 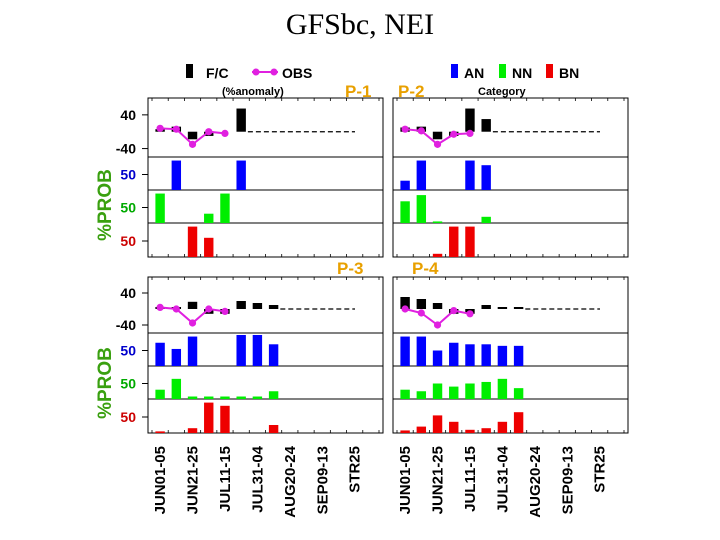 I want to click on bn-legend-label: BN, so click(x=569, y=73).